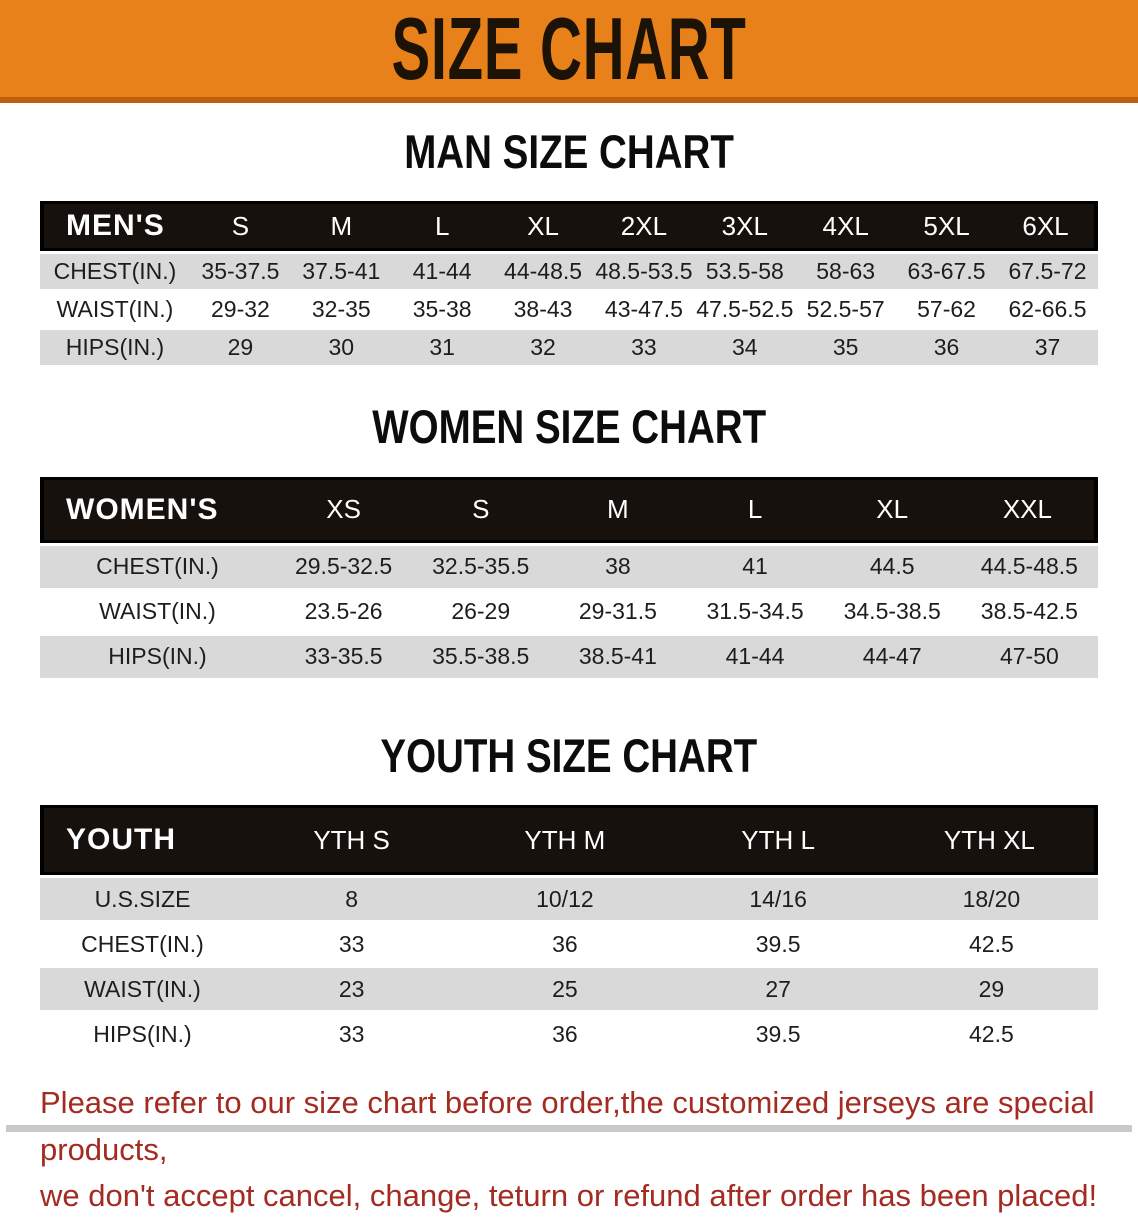  I want to click on measurement-cell: 44.5, so click(892, 566).